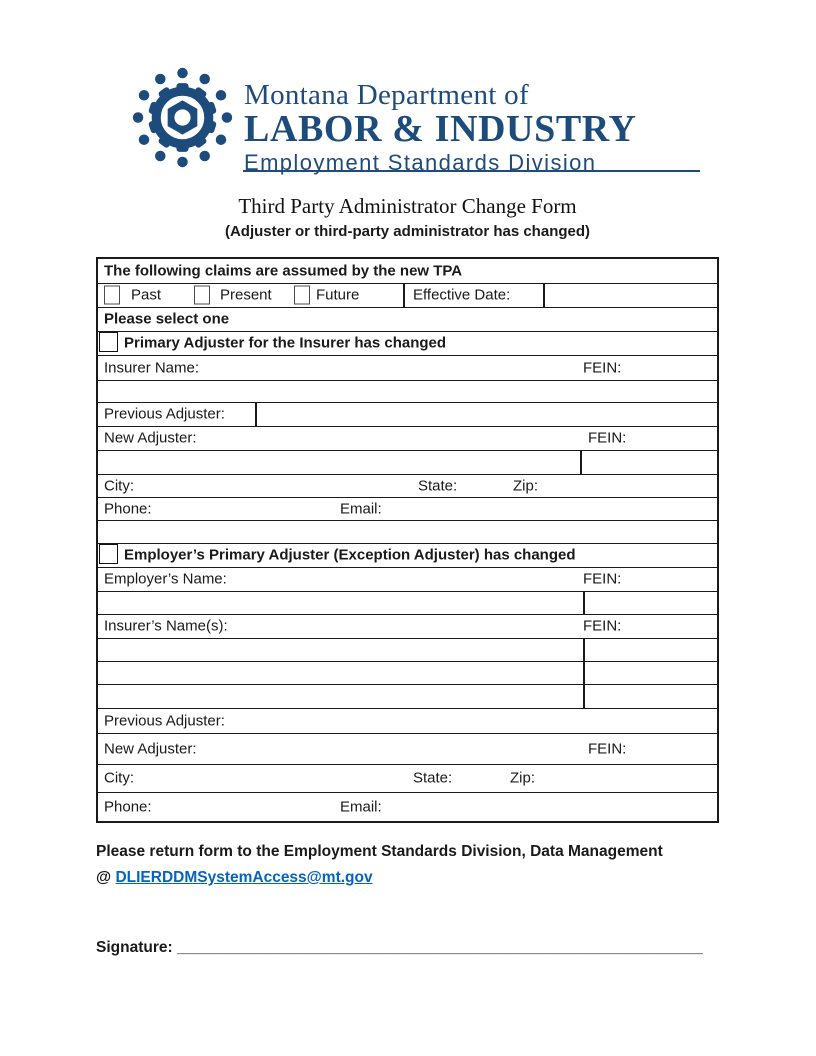 This screenshot has width=816, height=1056. I want to click on new-adjuster-field-row, so click(407, 462).